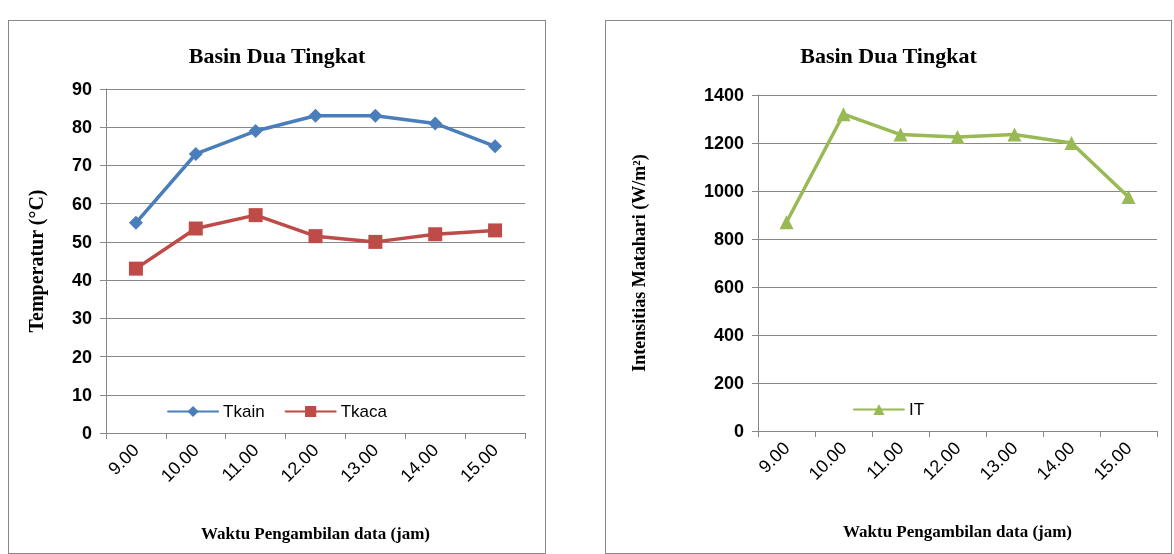  What do you see at coordinates (81, 203) in the screenshot?
I see `y-tick-label: 60` at bounding box center [81, 203].